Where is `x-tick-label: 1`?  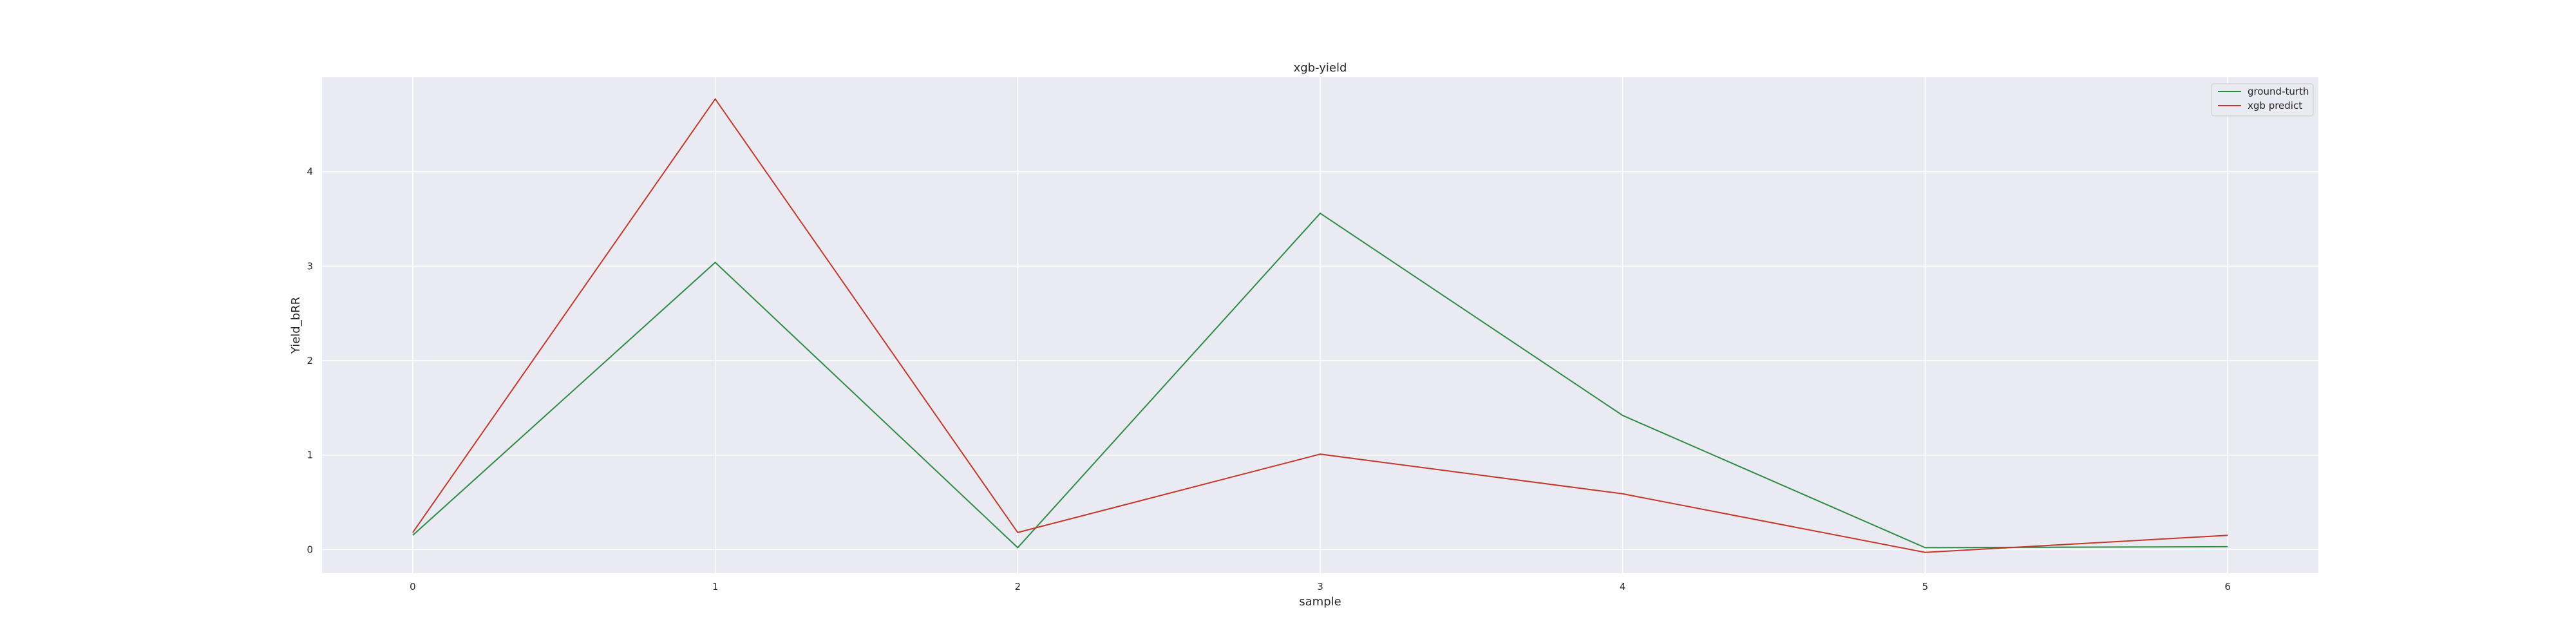
x-tick-label: 1 is located at coordinates (716, 587).